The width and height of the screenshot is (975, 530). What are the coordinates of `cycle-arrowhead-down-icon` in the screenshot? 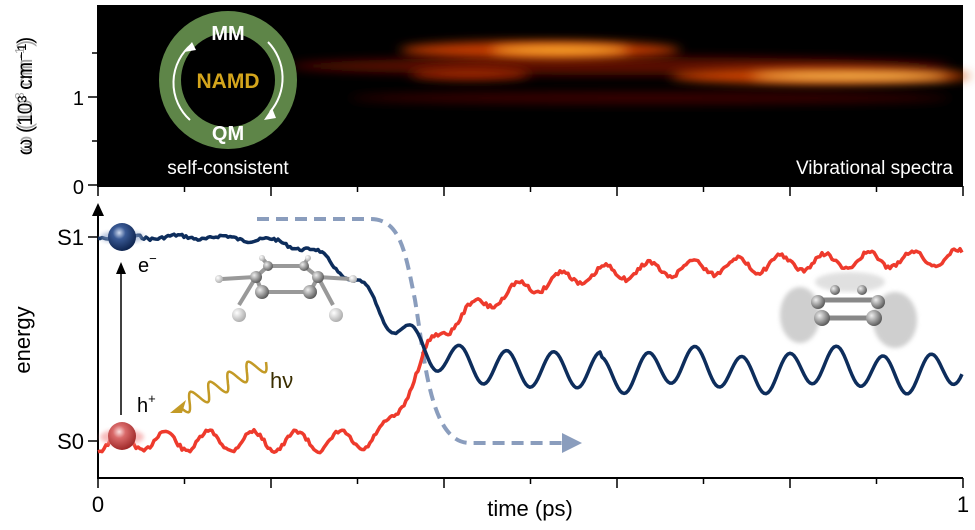 It's located at (270, 114).